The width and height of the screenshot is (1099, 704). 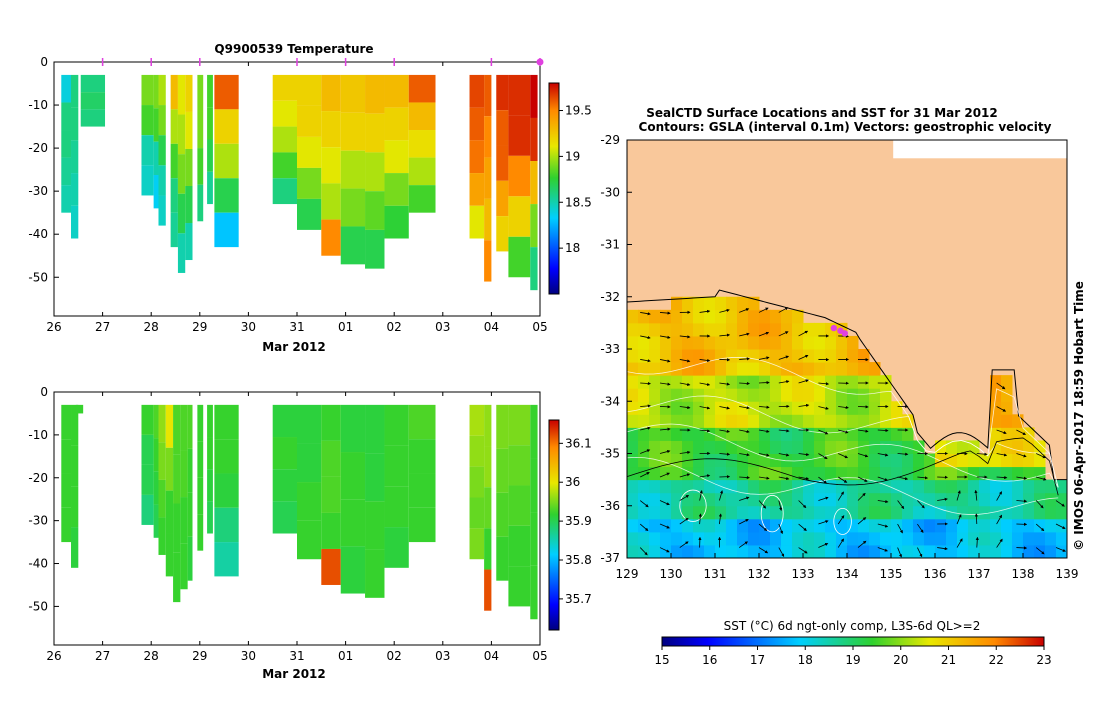 What do you see at coordinates (572, 248) in the screenshot?
I see `colorbar-tick-label: 18` at bounding box center [572, 248].